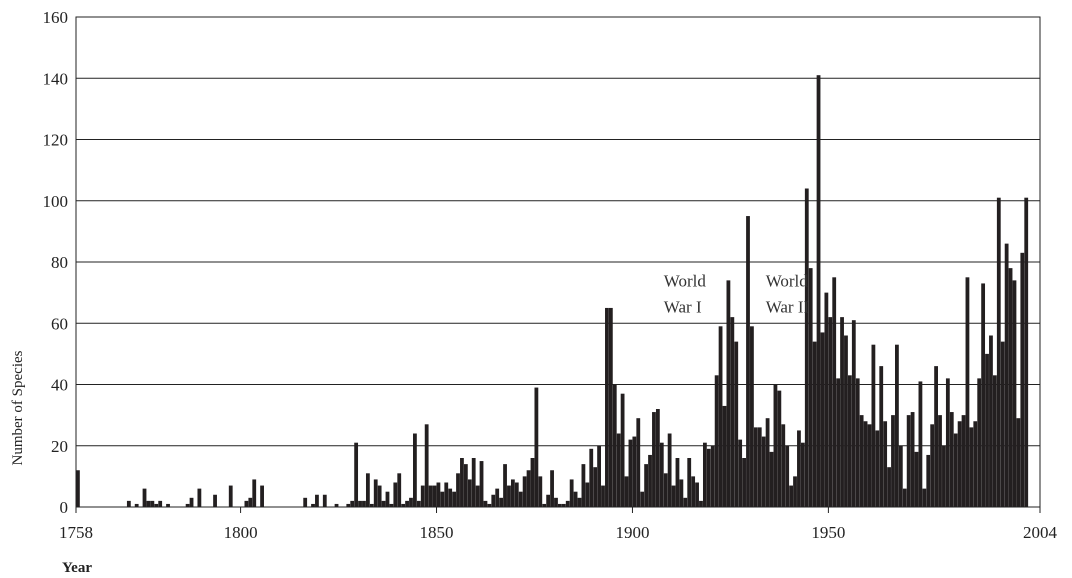  Describe the element at coordinates (59, 323) in the screenshot. I see `y-tick-label: 60` at that location.